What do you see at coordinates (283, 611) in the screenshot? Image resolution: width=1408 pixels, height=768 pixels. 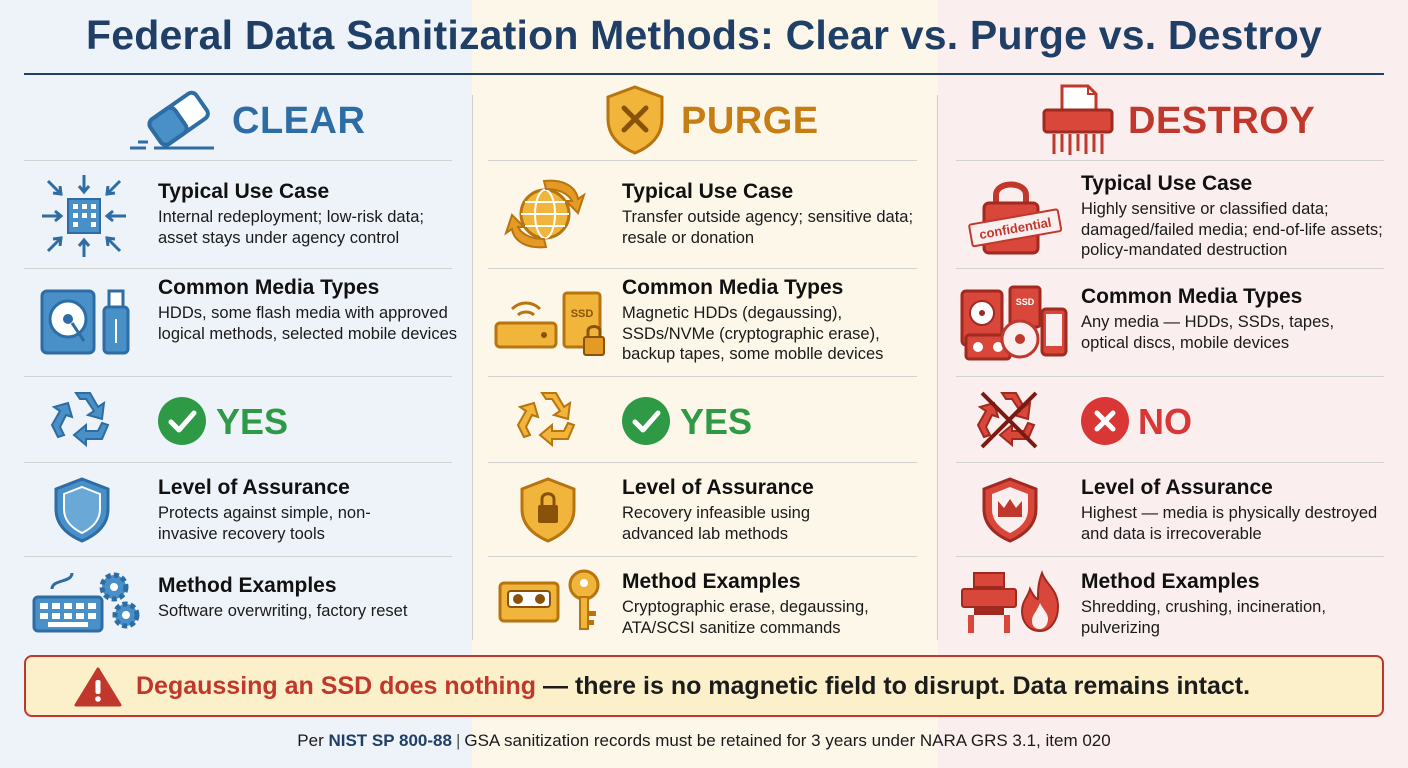 I see `clear-methods-text: Software overwriting, factory reset` at bounding box center [283, 611].